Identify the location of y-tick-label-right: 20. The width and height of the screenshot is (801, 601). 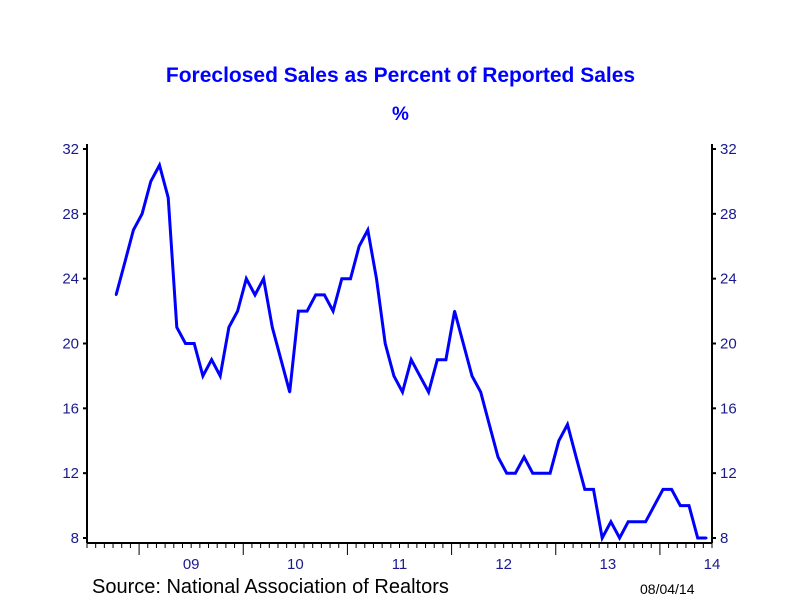
(728, 344).